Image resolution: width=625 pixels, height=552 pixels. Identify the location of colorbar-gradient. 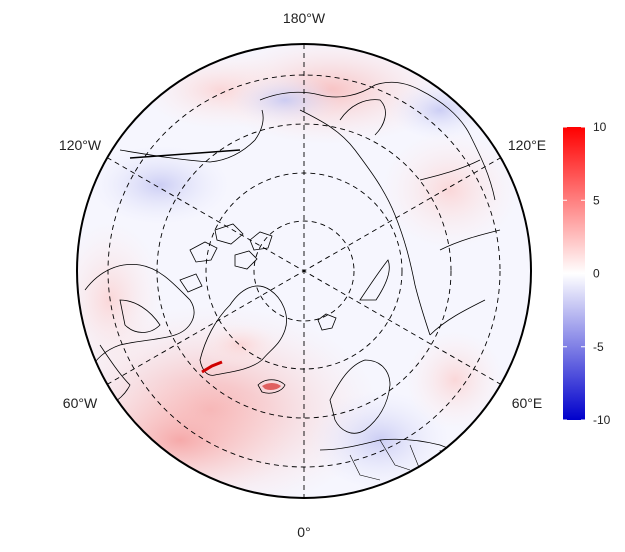
(574, 273).